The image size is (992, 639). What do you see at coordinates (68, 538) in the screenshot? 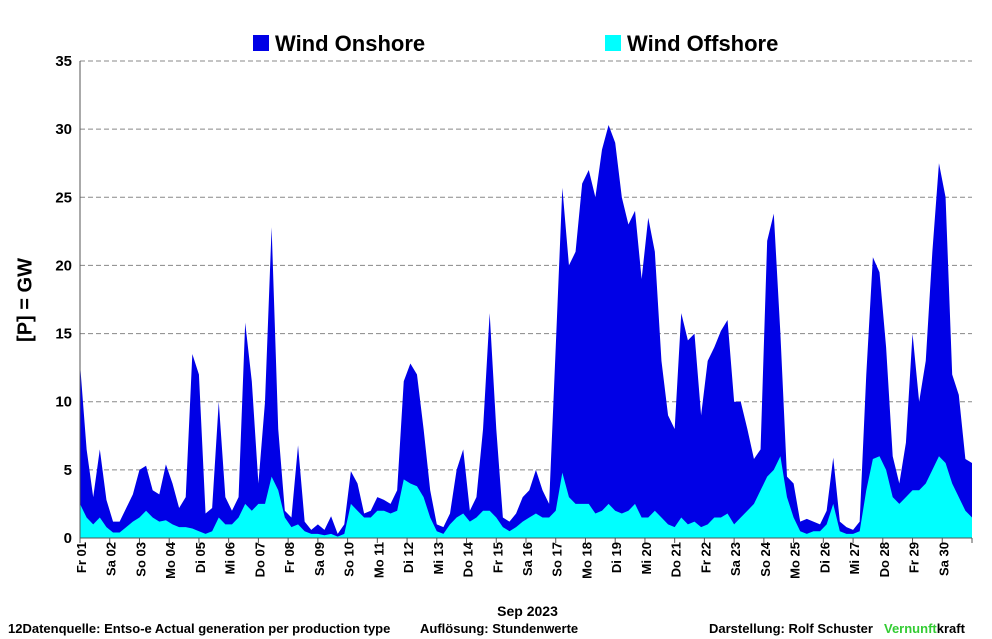
I see `y-tick-label: 0` at bounding box center [68, 538].